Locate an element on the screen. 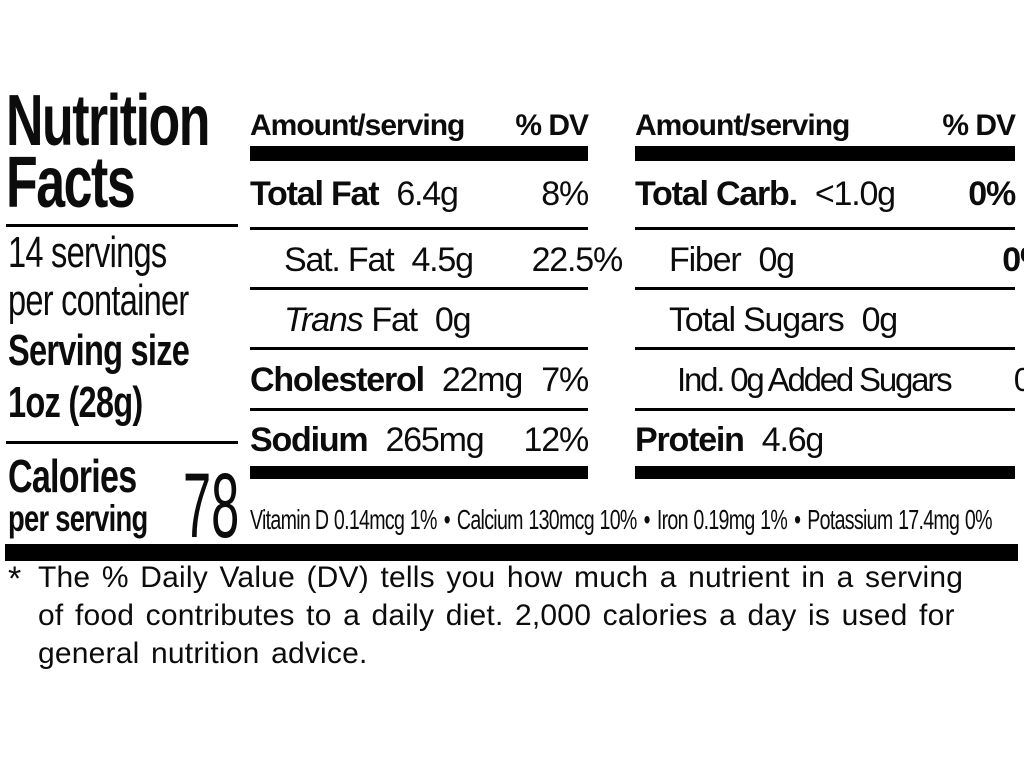 The height and width of the screenshot is (768, 1024). row-total-fat: Total Fat 6.4g 8% is located at coordinates (419, 194).